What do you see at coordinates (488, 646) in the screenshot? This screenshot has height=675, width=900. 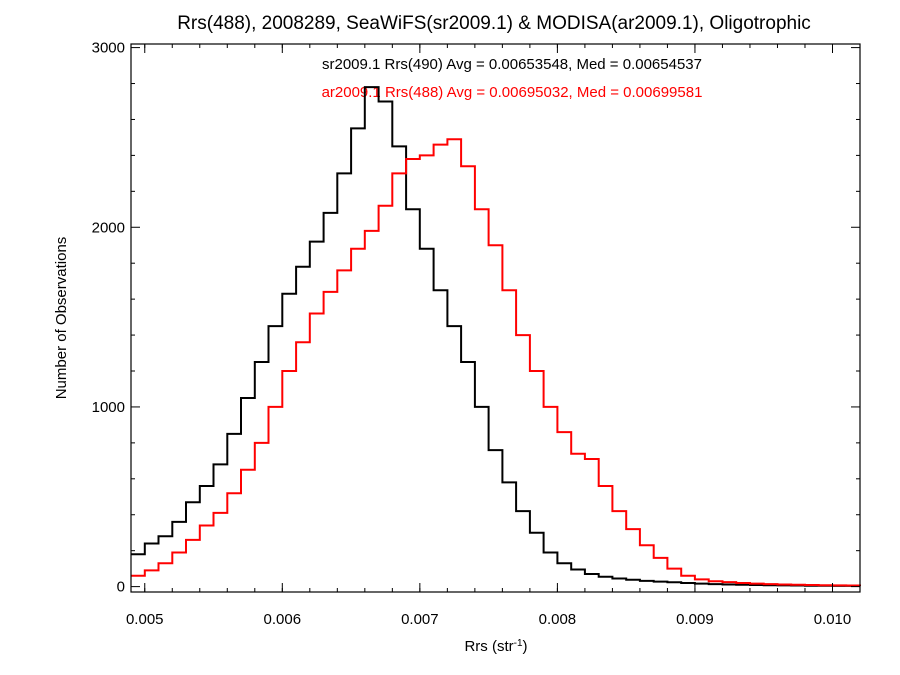 I see `x-axis-label-base: Rrs (str` at bounding box center [488, 646].